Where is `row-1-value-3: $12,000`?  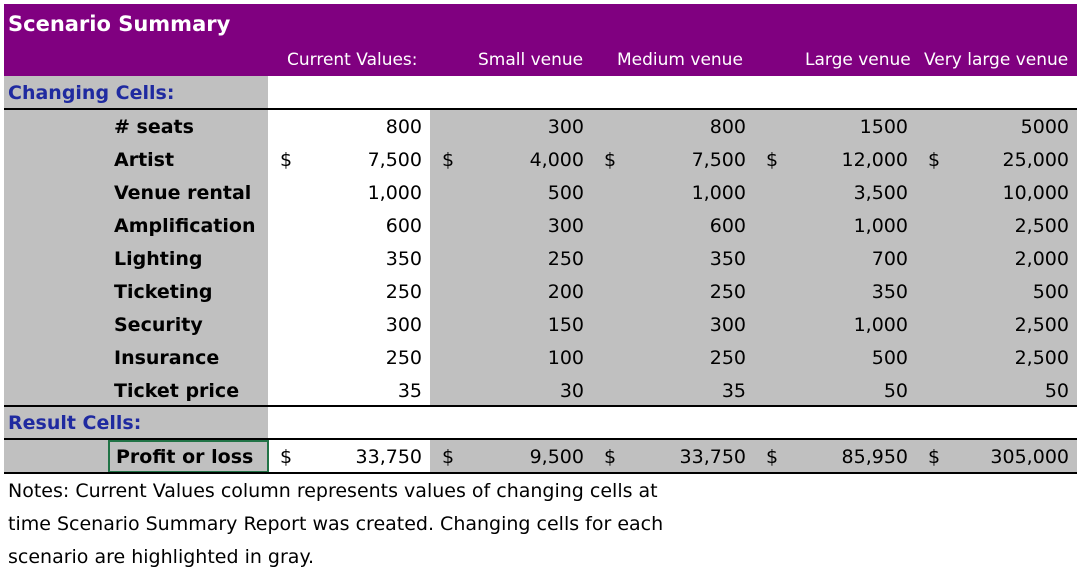 row-1-value-3: $12,000 is located at coordinates (835, 159).